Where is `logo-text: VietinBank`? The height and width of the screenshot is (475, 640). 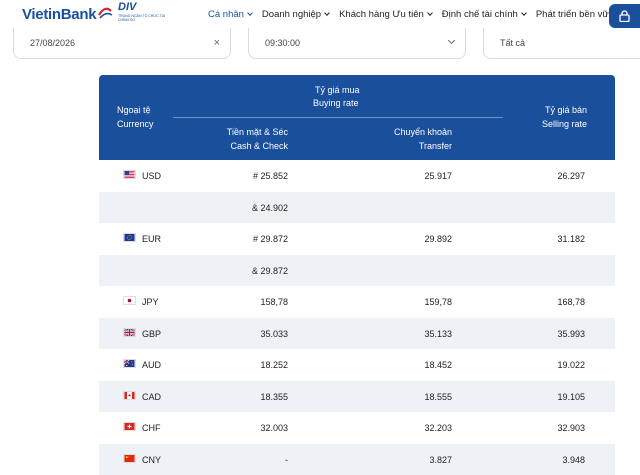 logo-text: VietinBank is located at coordinates (59, 14).